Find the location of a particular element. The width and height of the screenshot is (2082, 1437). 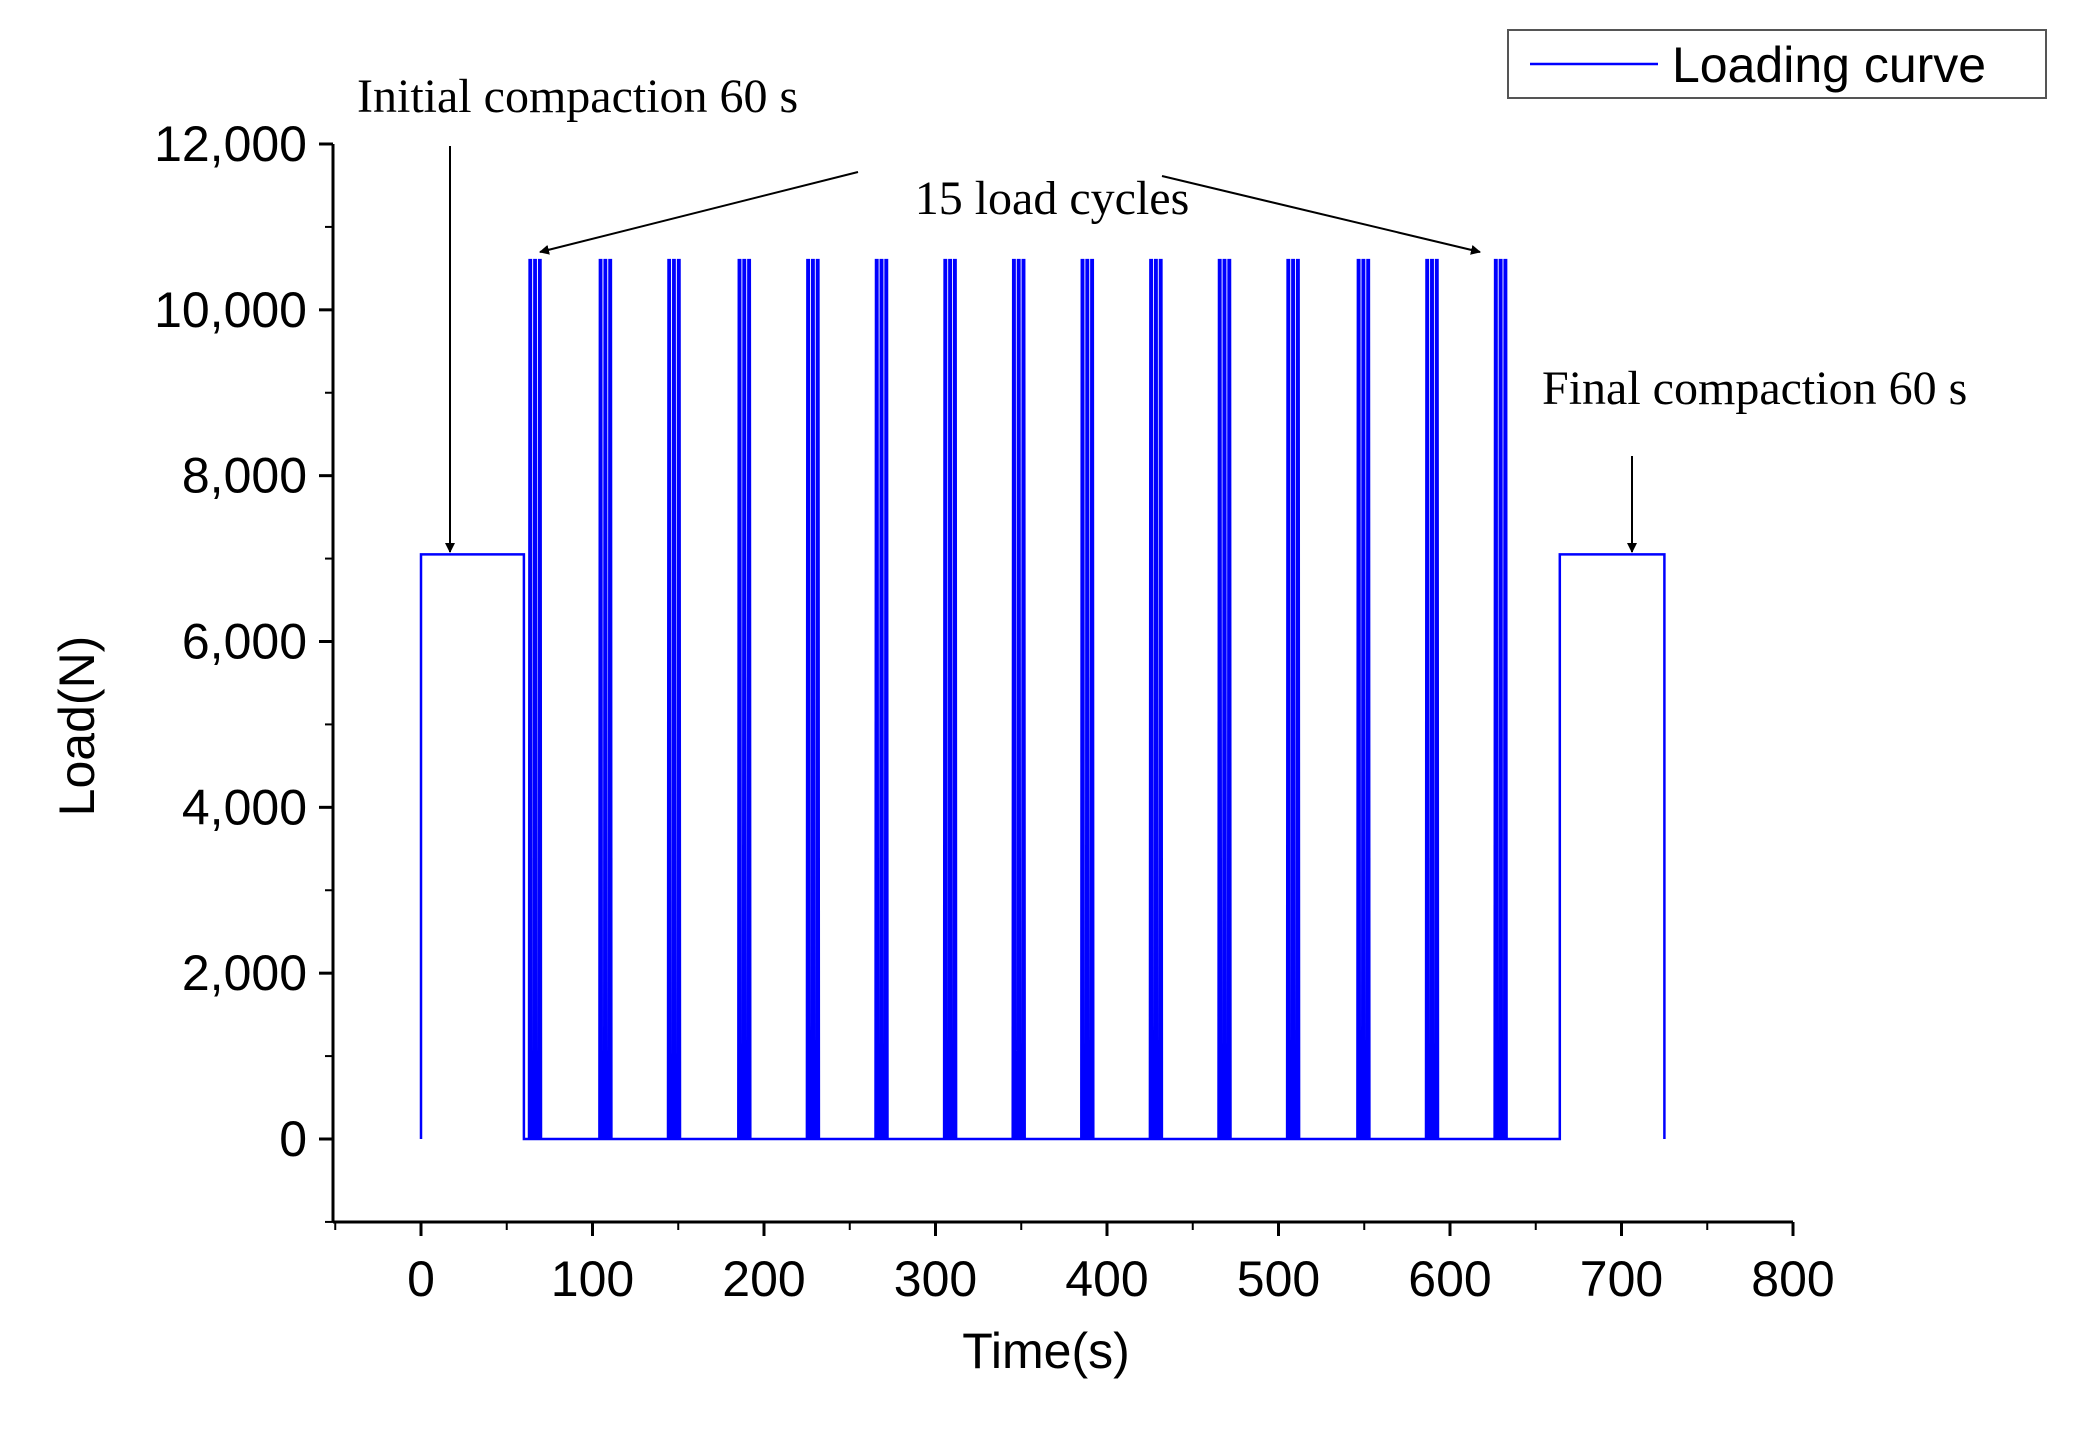

x-tick-label: 500 is located at coordinates (1278, 1279).